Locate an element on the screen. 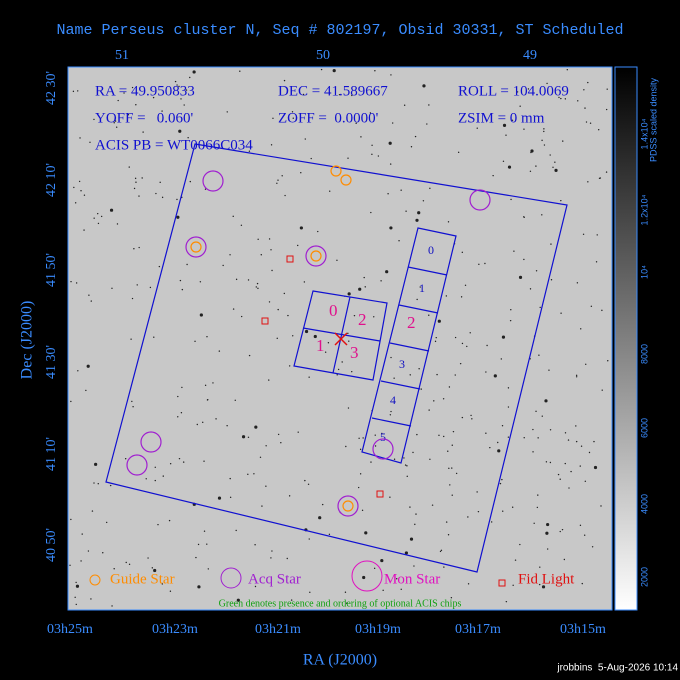 This screenshot has height=680, width=680. info: YOFF = 0.060' is located at coordinates (144, 118).